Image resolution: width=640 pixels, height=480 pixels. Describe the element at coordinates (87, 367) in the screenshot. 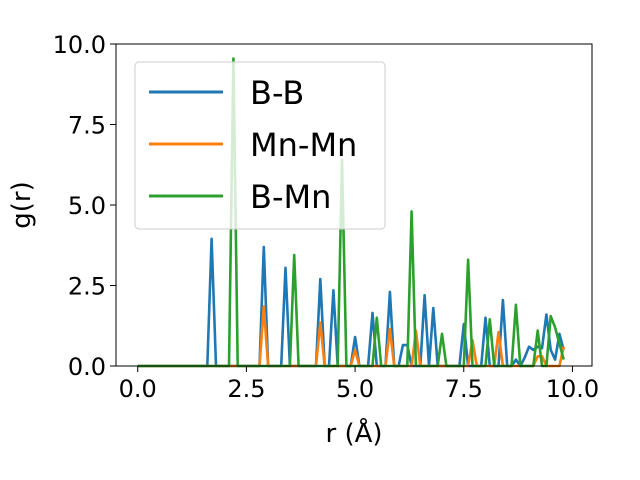

I see `y-tick-label: 0.0` at that location.